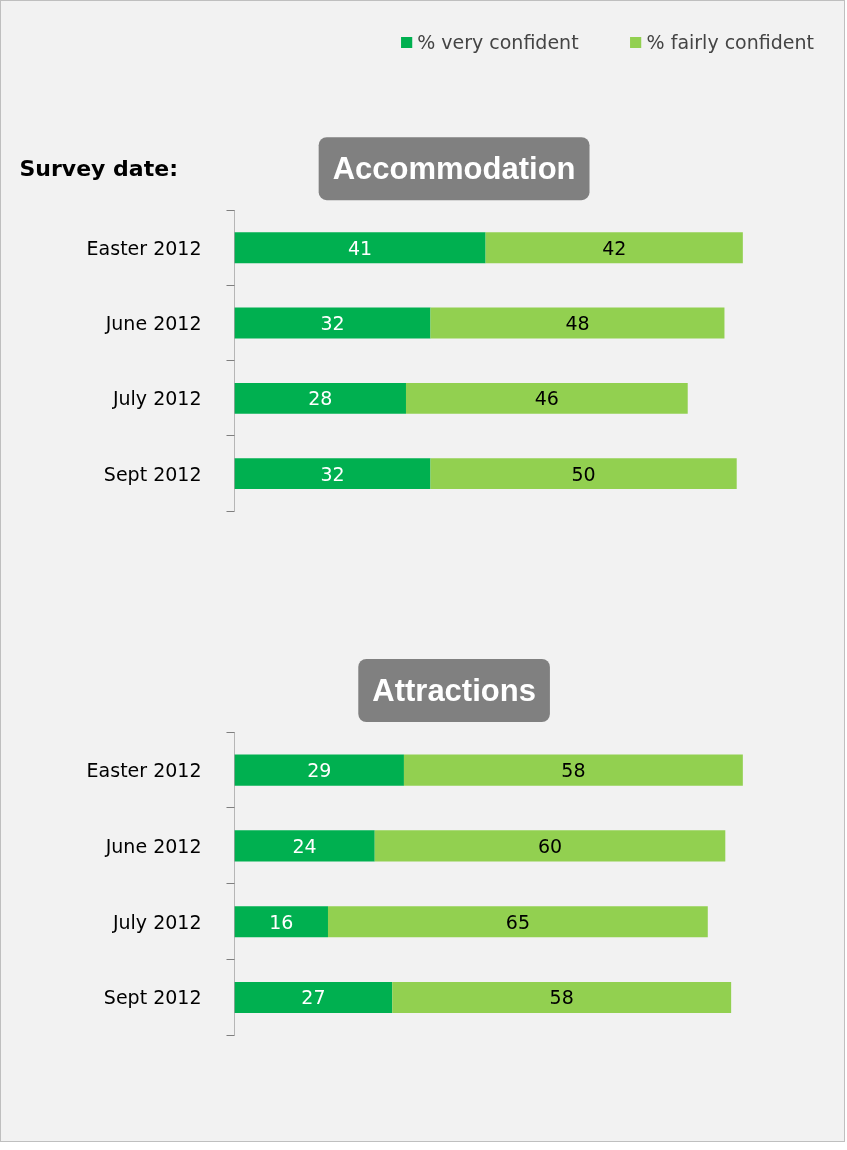 The width and height of the screenshot is (847, 1150). I want to click on data-label: 27, so click(313, 997).